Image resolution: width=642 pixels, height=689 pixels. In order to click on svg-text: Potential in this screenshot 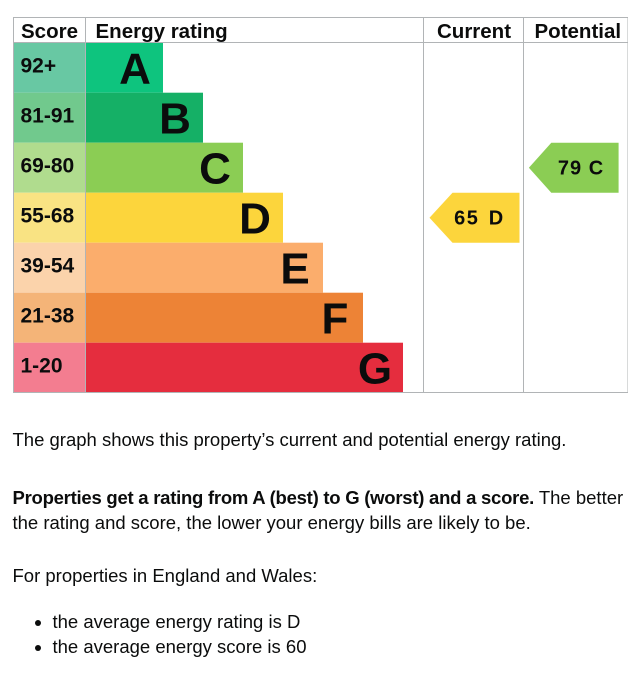, I will do `click(577, 31)`.